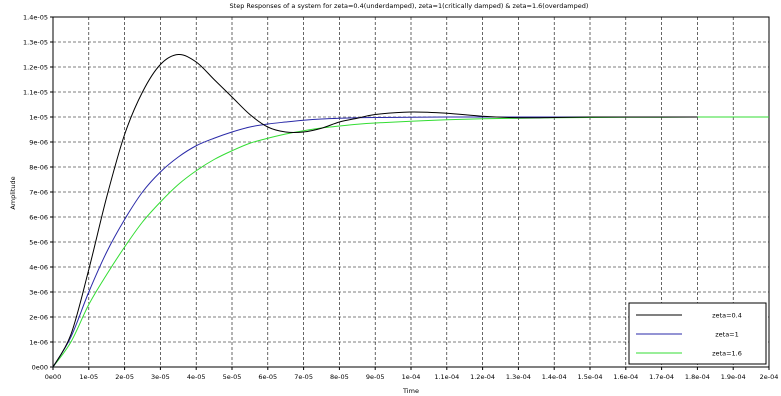  Describe the element at coordinates (727, 316) in the screenshot. I see `legend-label: zeta=0.4` at that location.